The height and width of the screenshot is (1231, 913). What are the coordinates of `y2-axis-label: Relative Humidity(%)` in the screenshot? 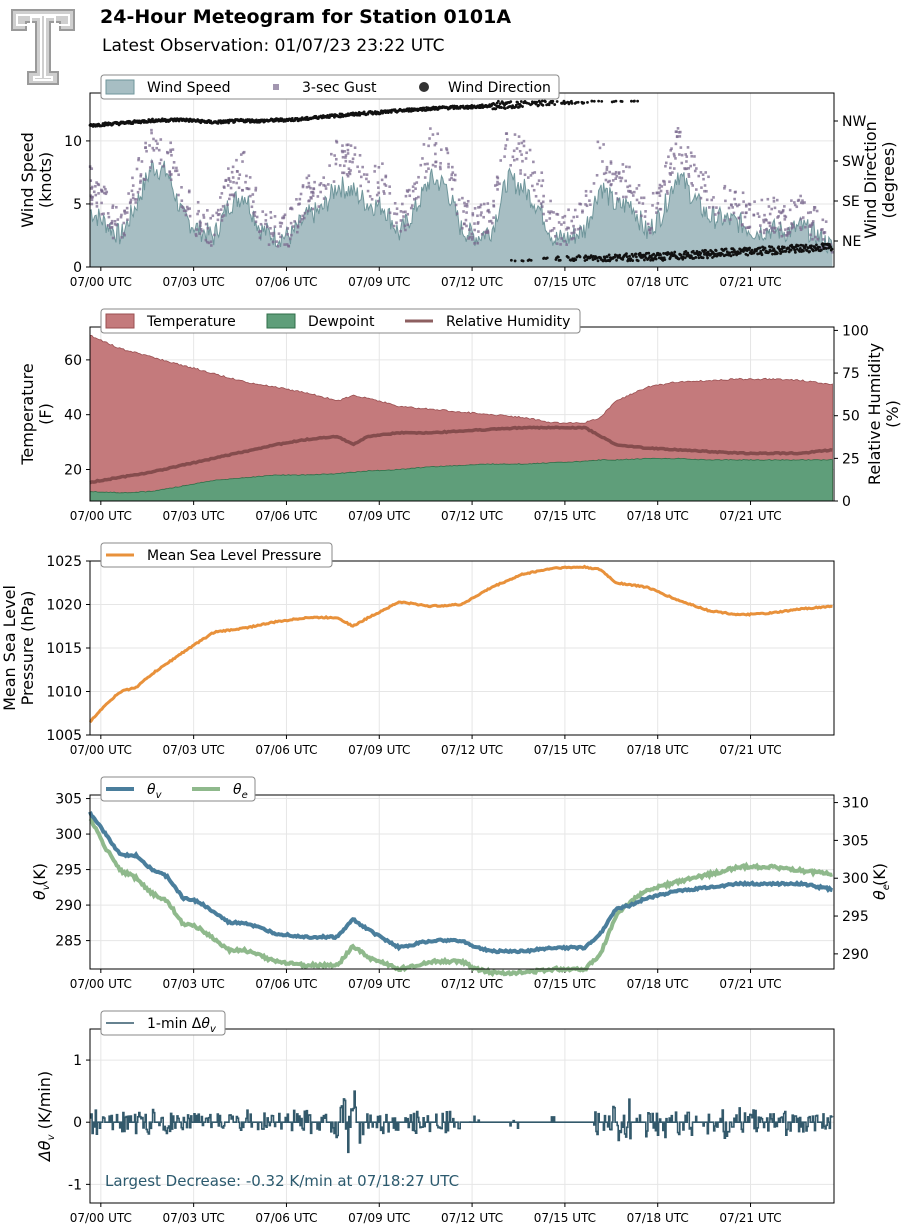 It's located at (883, 414).